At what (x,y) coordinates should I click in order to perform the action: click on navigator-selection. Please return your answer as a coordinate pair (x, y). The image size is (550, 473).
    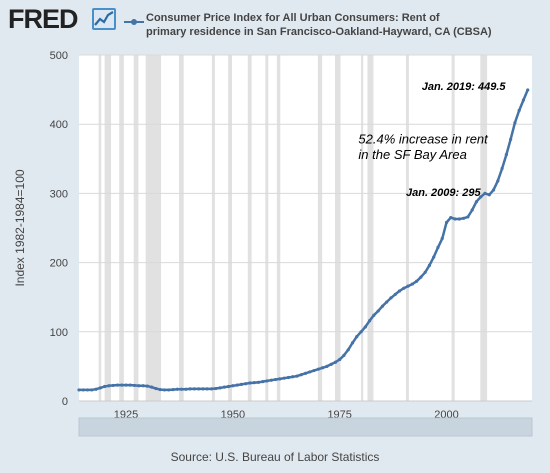
    Looking at the image, I should click on (305, 427).